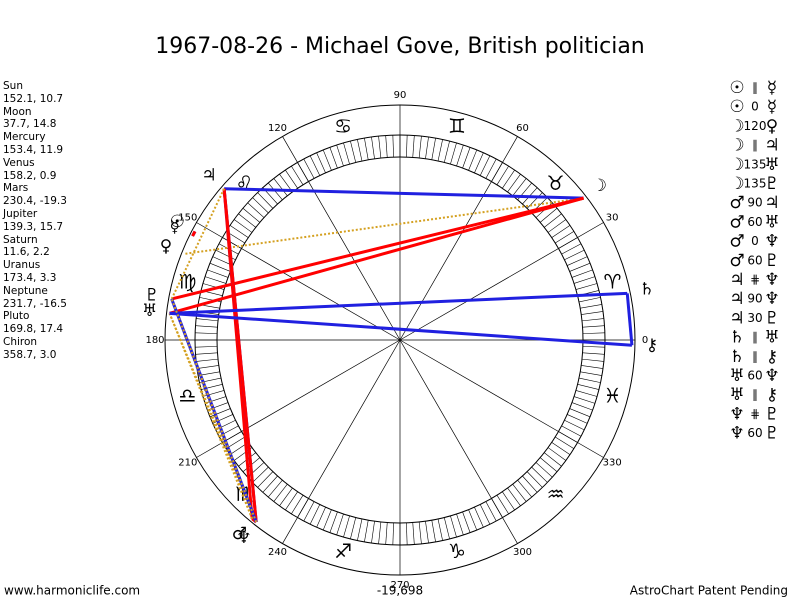  Describe the element at coordinates (343, 126) in the screenshot. I see `sign-glyph: ♋` at that location.